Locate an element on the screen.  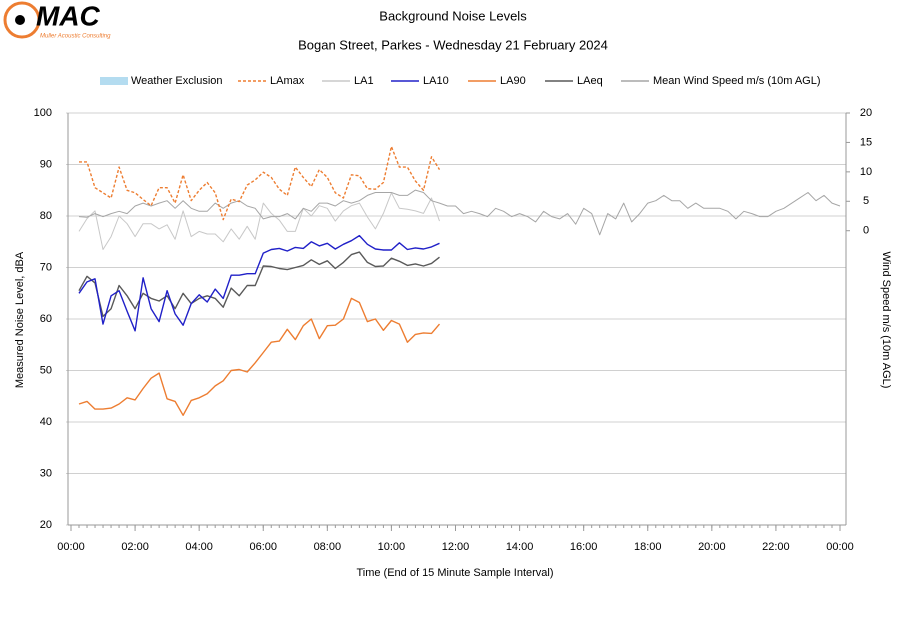
y-tick-label: 70 is located at coordinates (46, 267).